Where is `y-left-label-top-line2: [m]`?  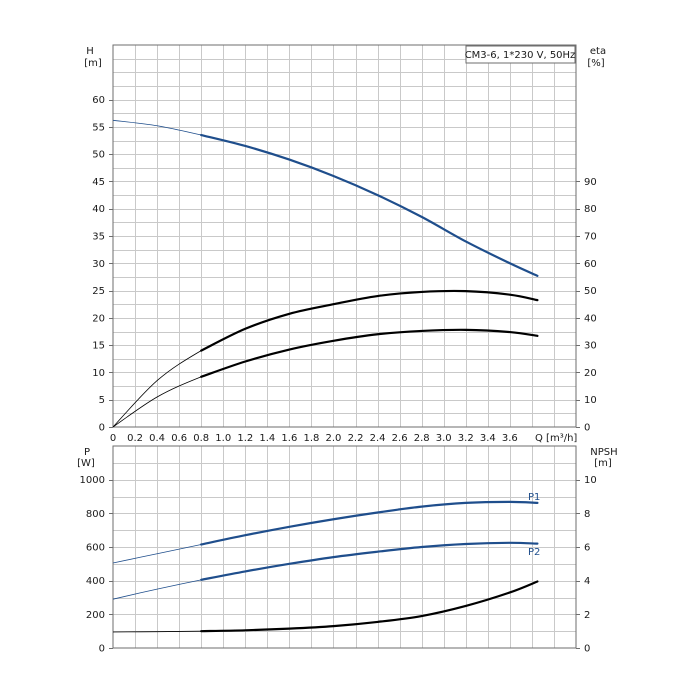 y-left-label-top-line2: [m] is located at coordinates (93, 63).